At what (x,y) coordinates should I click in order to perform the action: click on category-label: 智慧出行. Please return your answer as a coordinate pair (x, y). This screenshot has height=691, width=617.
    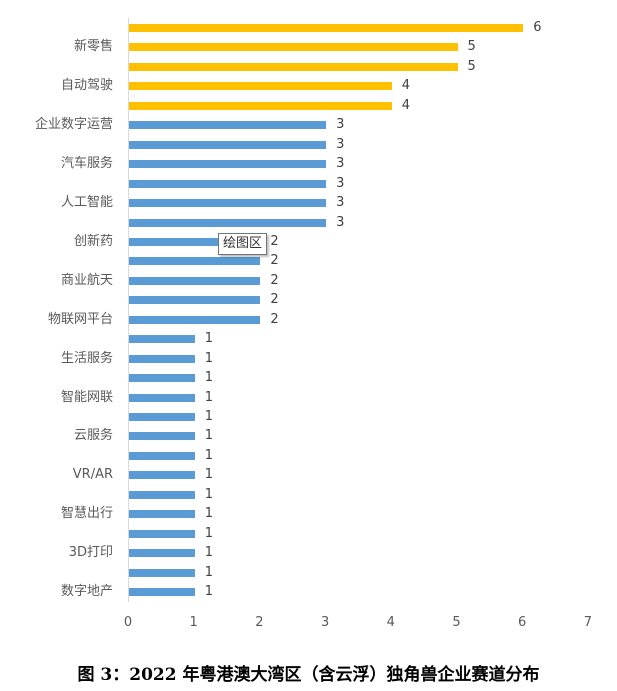
    Looking at the image, I should click on (86, 514).